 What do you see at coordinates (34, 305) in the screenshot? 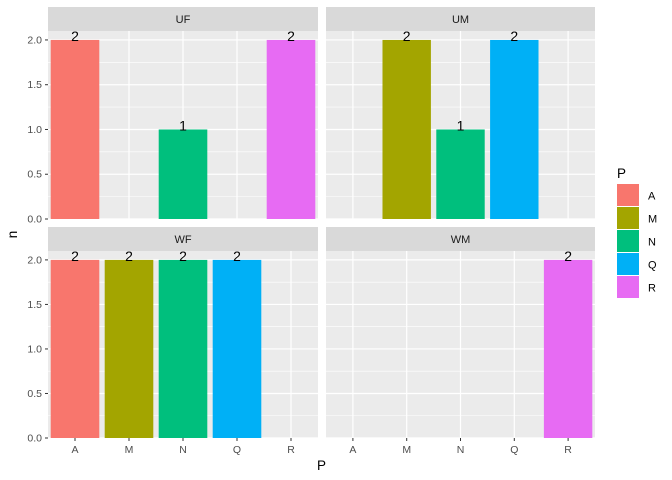
I see `y-tick-label-wf: 1.5` at bounding box center [34, 305].